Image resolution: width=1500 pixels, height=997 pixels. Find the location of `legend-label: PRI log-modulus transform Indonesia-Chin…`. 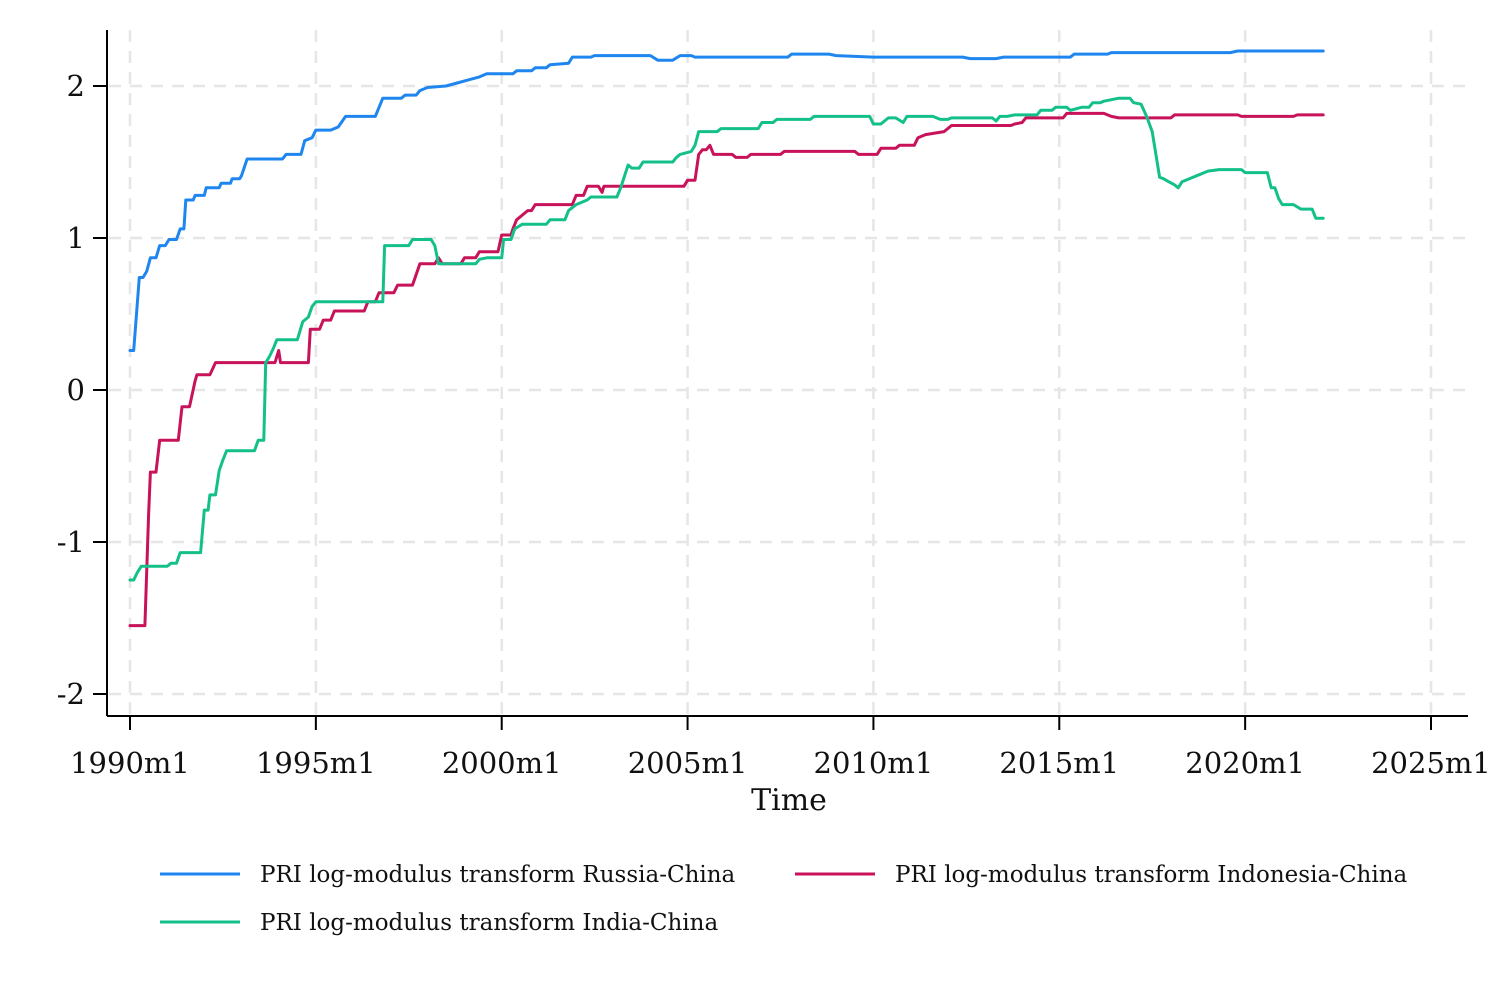

legend-label: PRI log-modulus transform Indonesia-Chin… is located at coordinates (1151, 875).